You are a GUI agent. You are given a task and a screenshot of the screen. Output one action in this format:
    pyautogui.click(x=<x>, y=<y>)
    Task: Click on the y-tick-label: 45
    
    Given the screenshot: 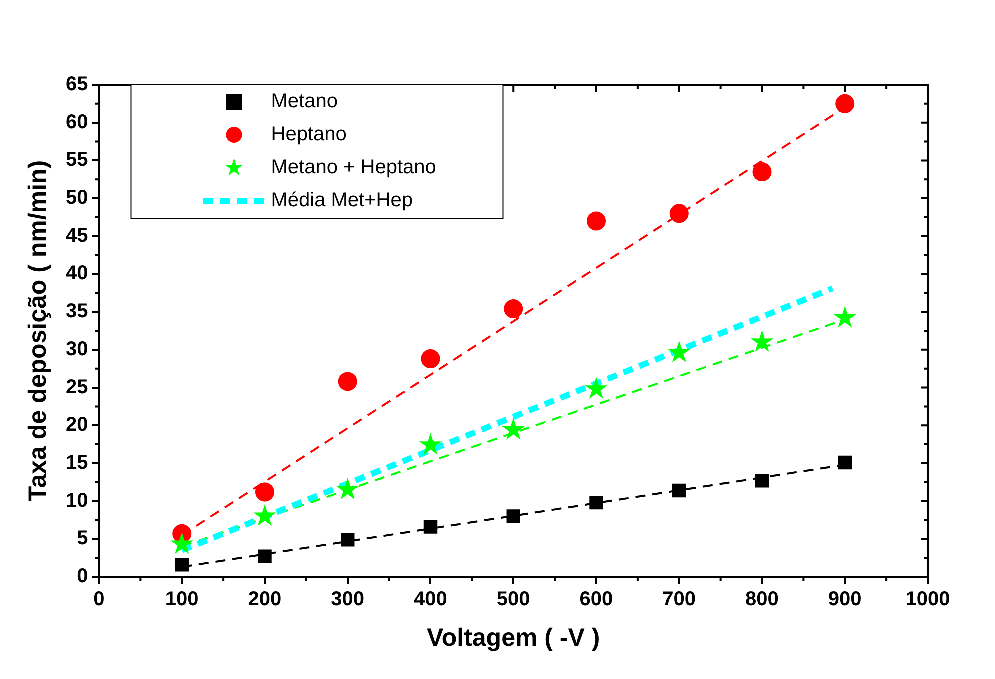 What is the action you would take?
    pyautogui.click(x=77, y=235)
    